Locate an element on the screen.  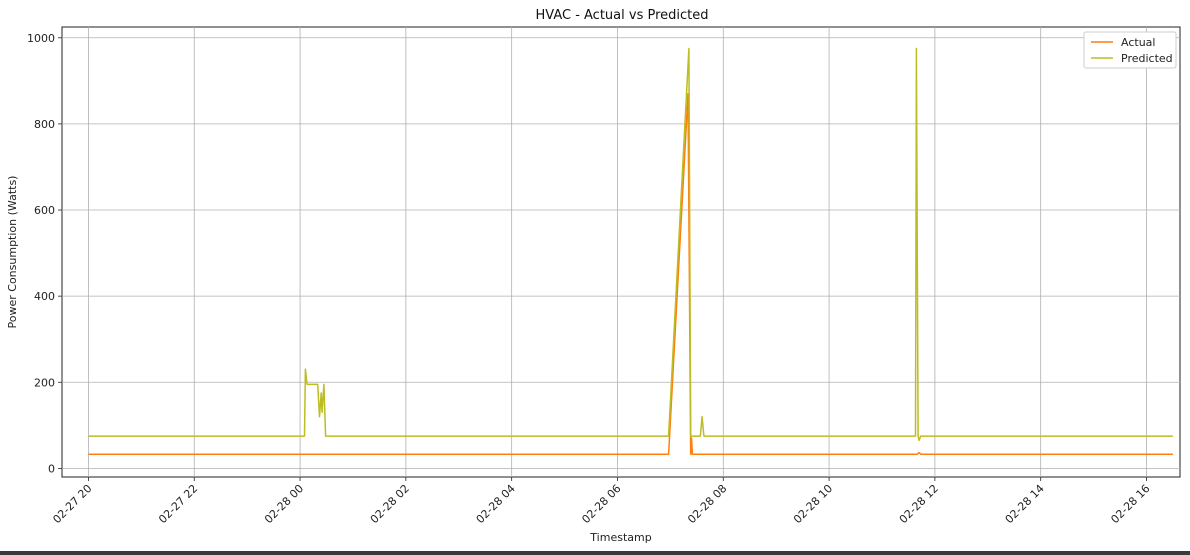
chart-title: HVAC - Actual vs Predicted is located at coordinates (621, 15).